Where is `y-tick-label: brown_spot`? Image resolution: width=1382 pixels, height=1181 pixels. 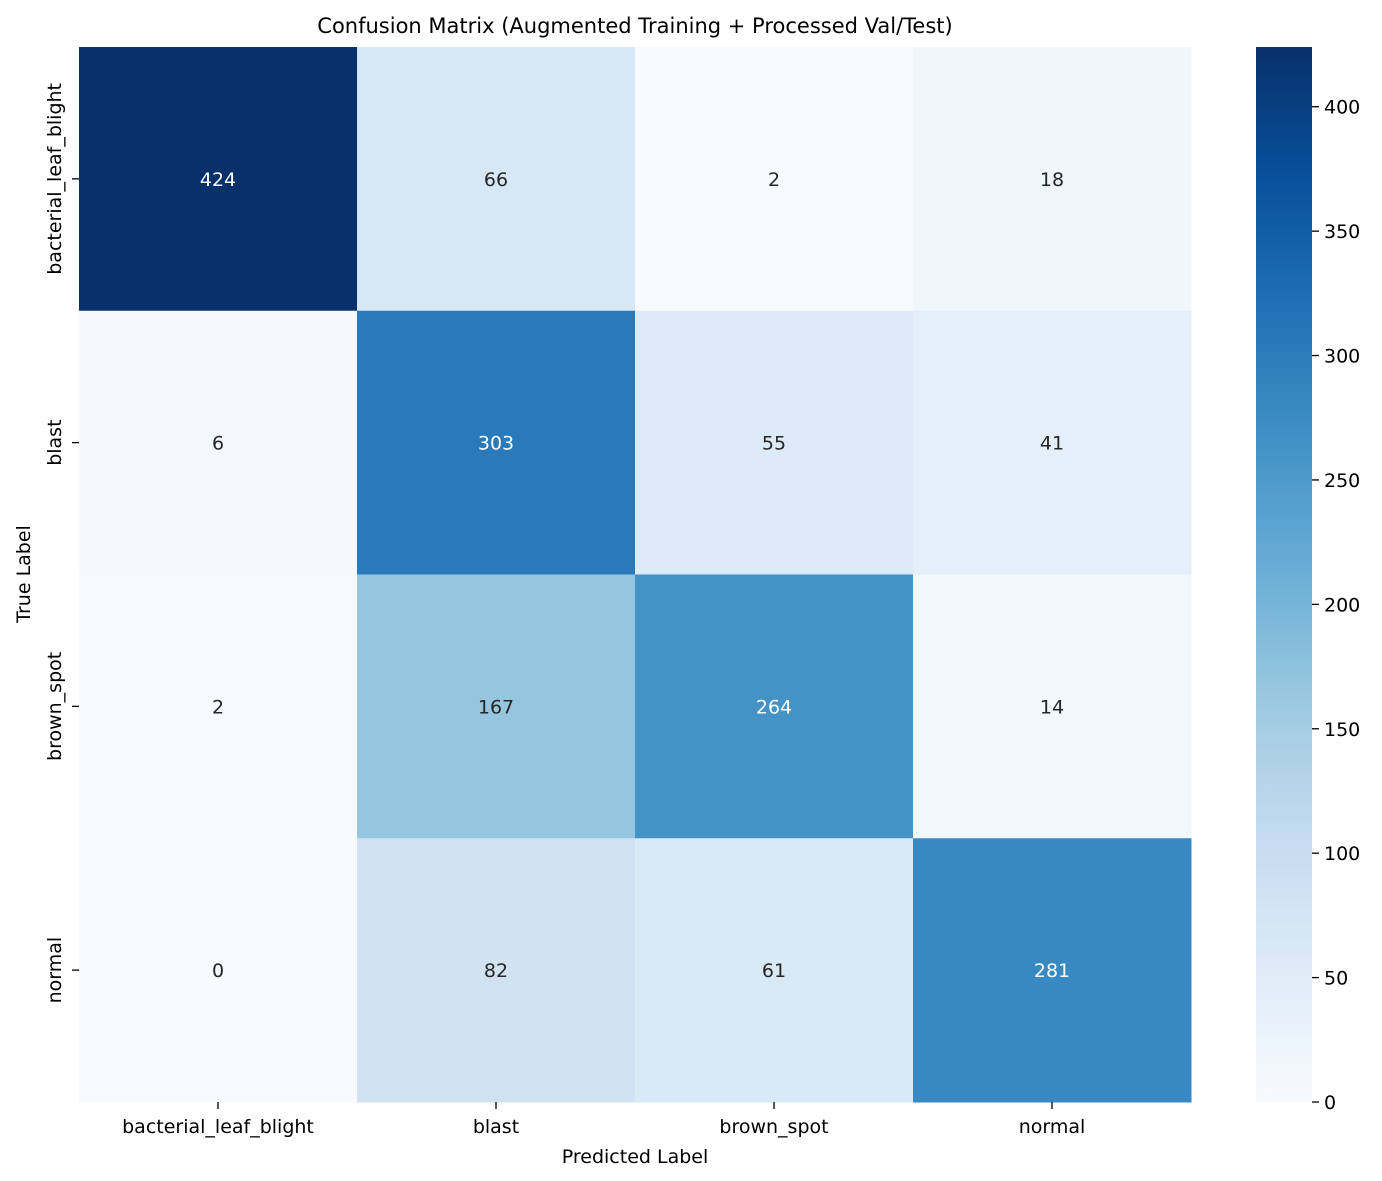 y-tick-label: brown_spot is located at coordinates (55, 706).